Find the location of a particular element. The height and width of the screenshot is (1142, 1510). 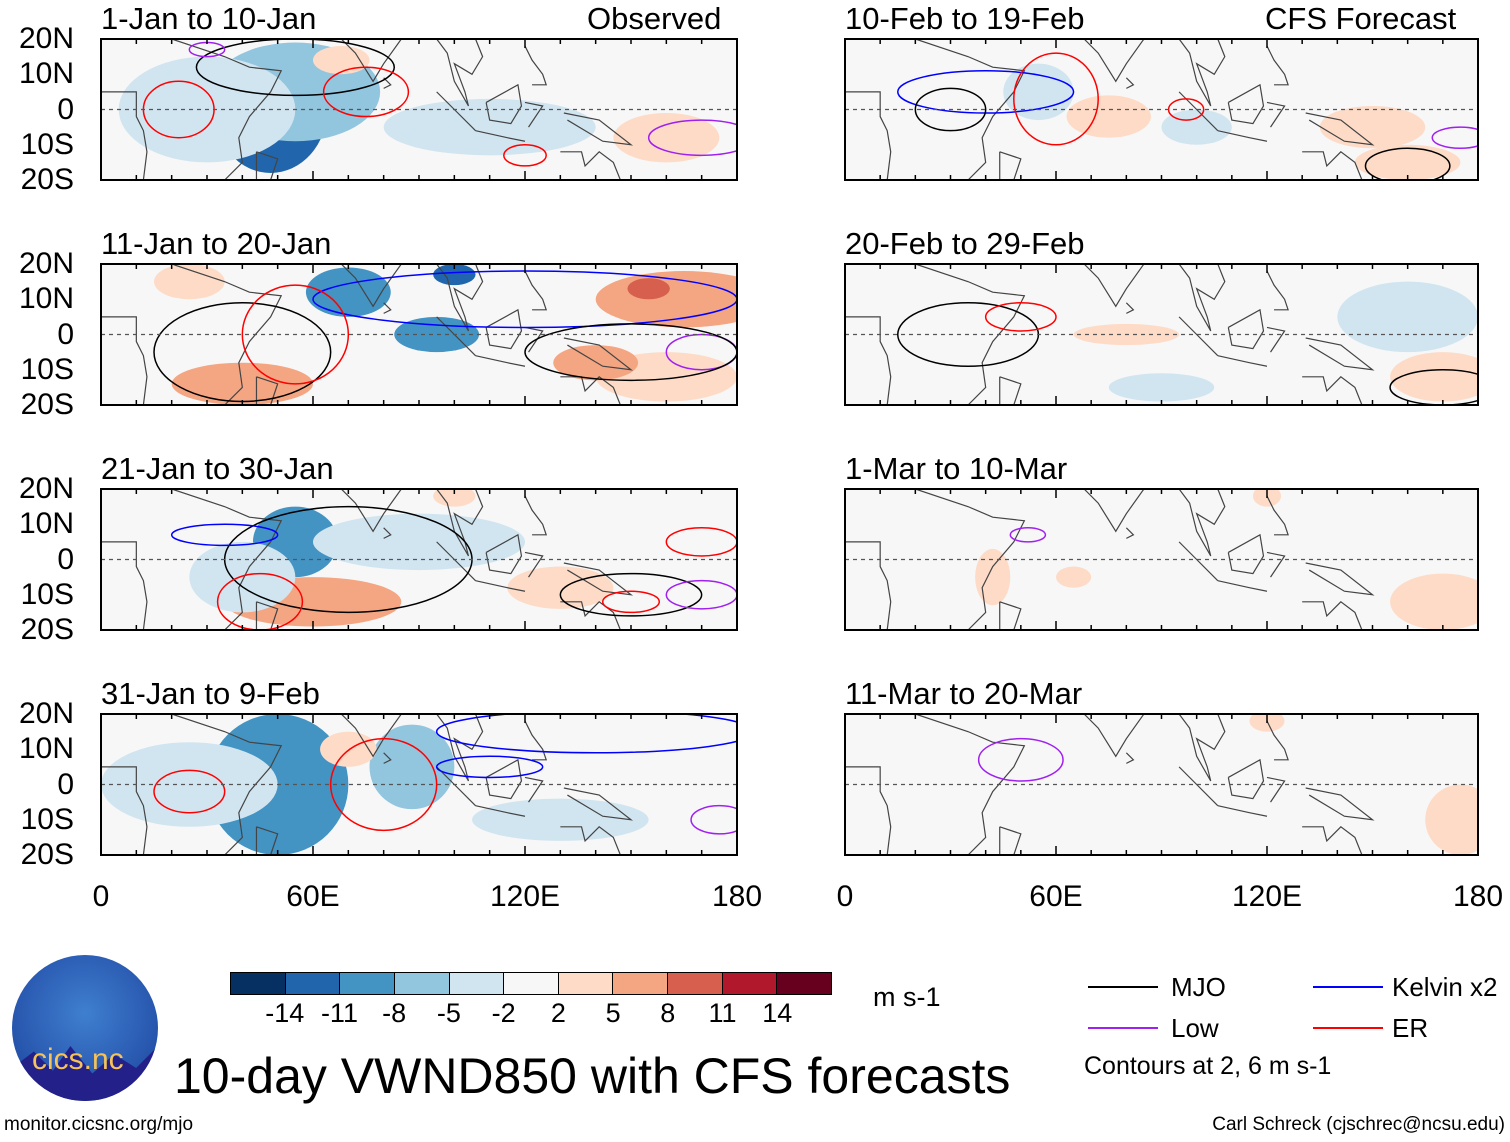

colorbar-tick-label: -14 is located at coordinates (285, 1013).